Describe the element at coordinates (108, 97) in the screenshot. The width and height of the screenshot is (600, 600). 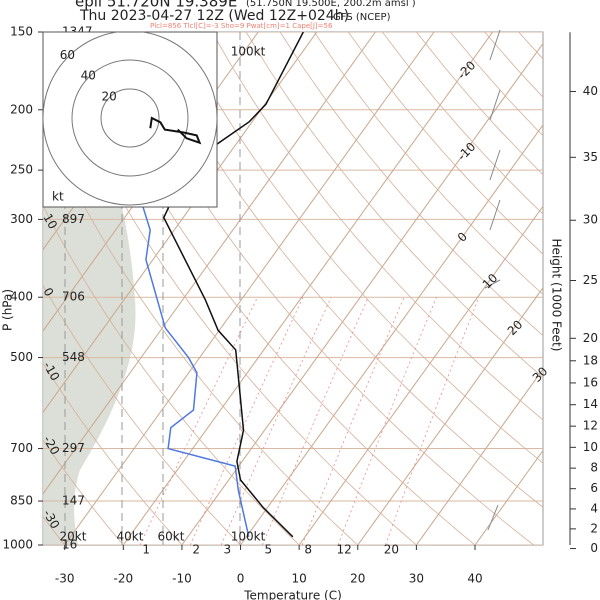
I see `hodograph-ring-label: 20` at that location.